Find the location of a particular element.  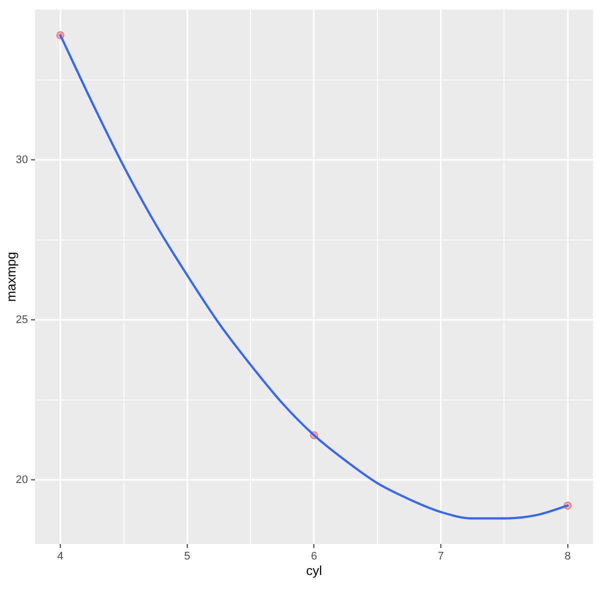

y-tick-label: 20 is located at coordinates (22, 480).